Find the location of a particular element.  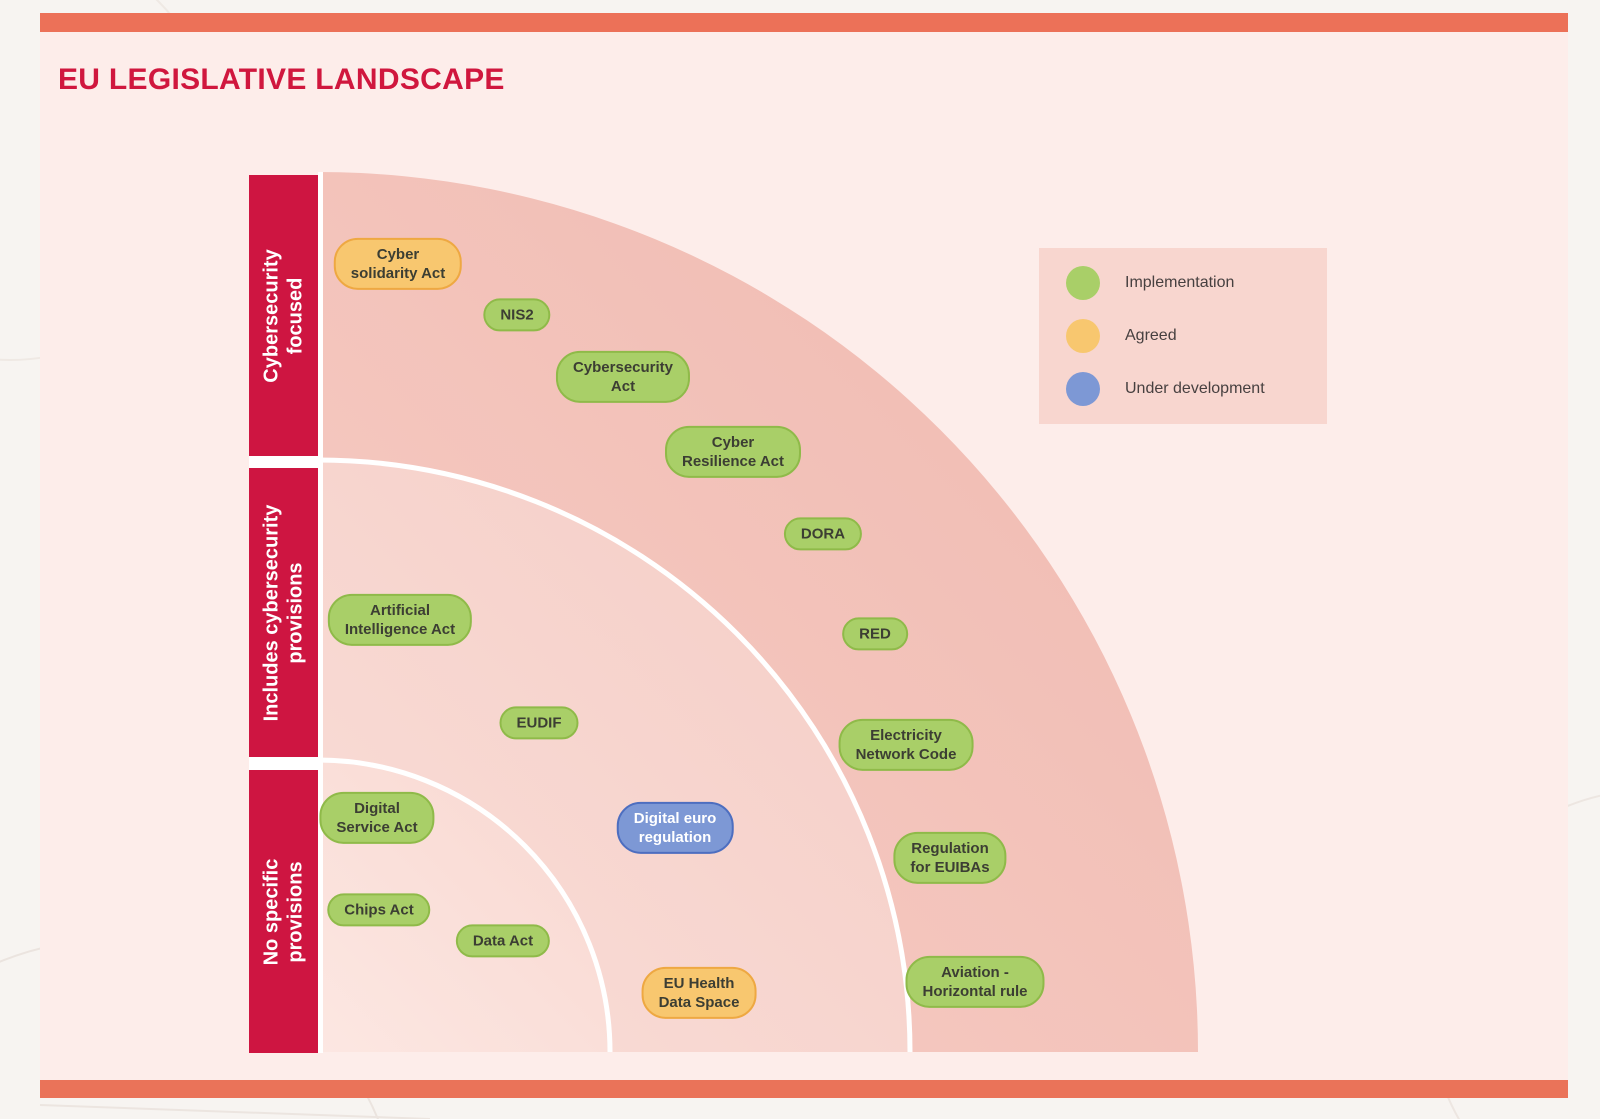

pill-label: Artificial Intelligence Act is located at coordinates (400, 619).